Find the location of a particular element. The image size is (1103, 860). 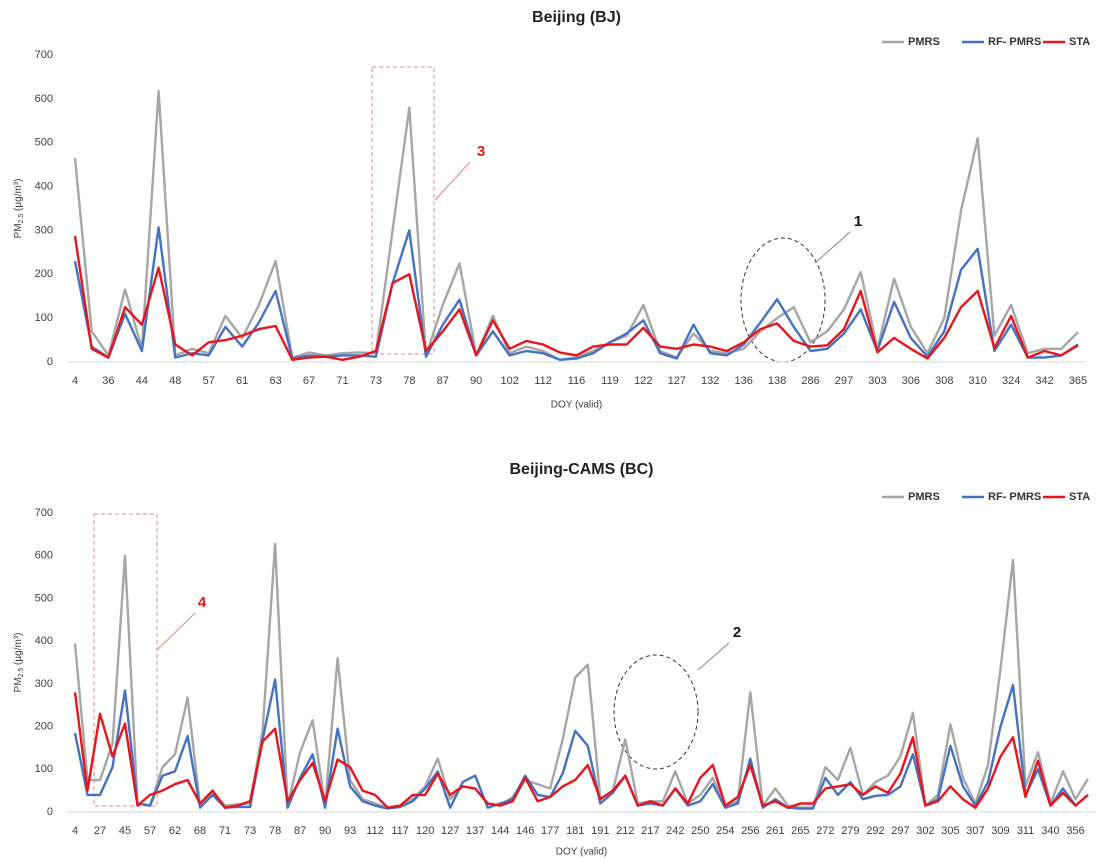

x-tick-label: 306 is located at coordinates (911, 381).